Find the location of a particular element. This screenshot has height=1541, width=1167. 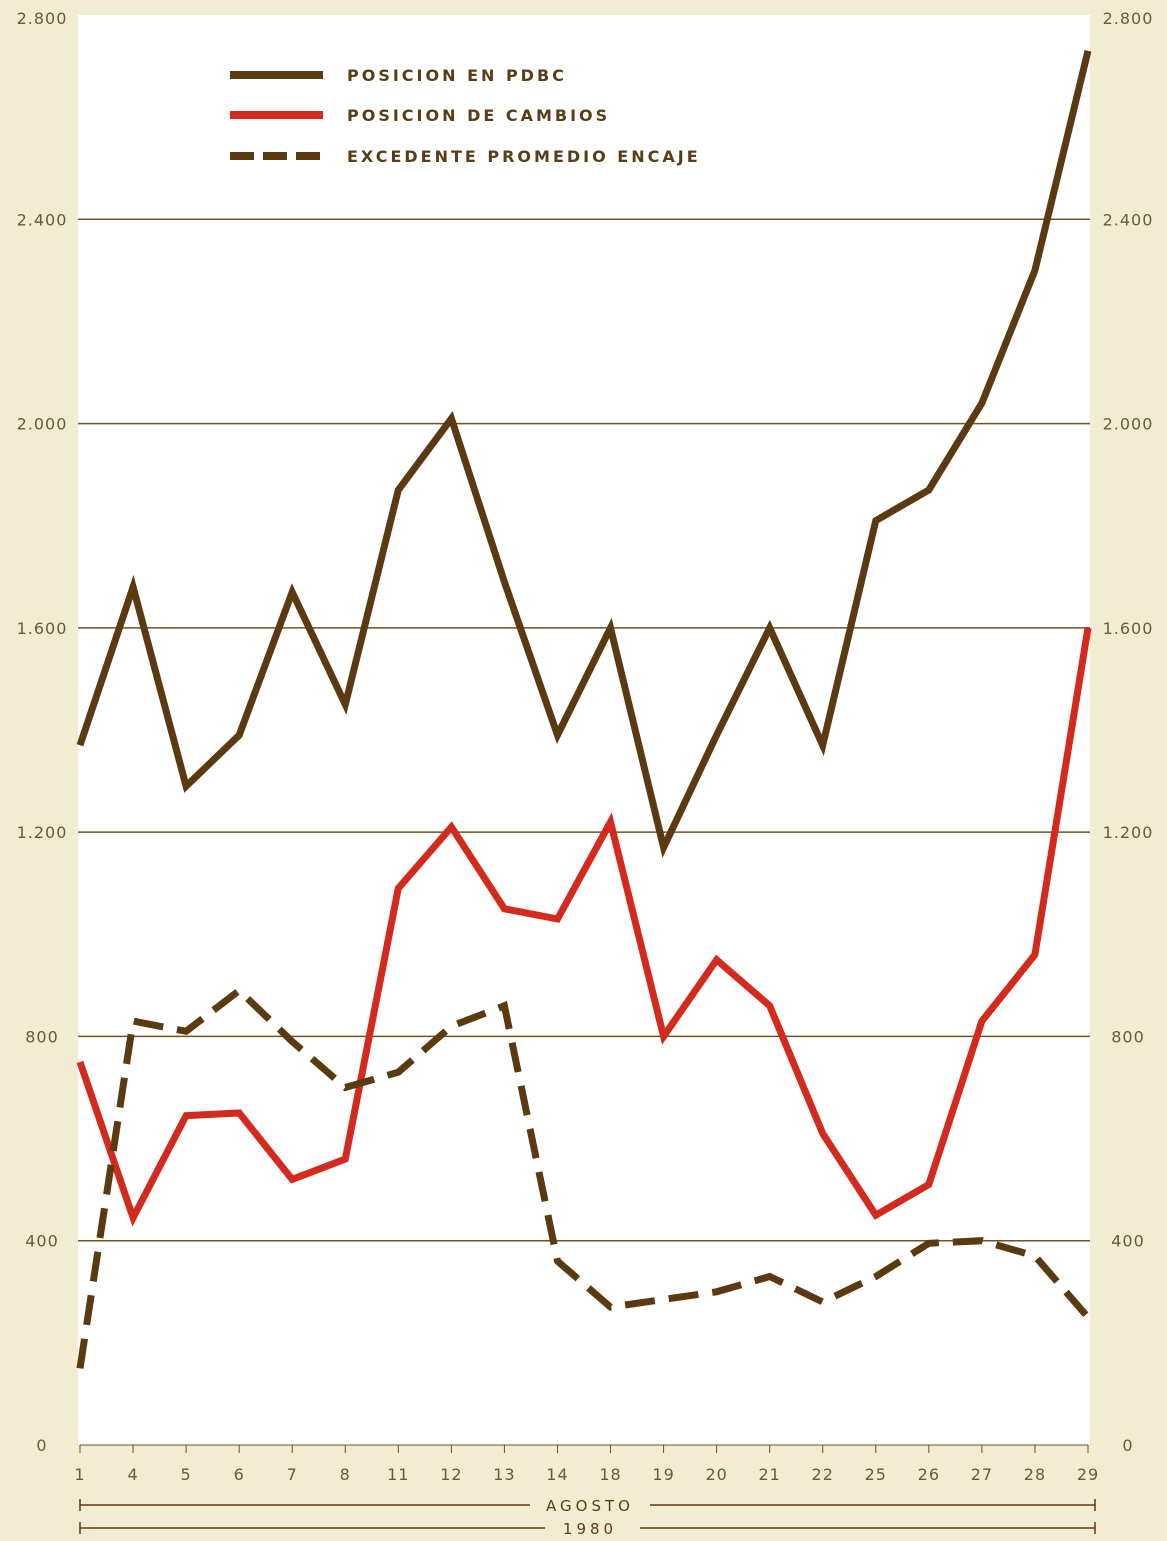

x-tick-label: 26 is located at coordinates (929, 1474).